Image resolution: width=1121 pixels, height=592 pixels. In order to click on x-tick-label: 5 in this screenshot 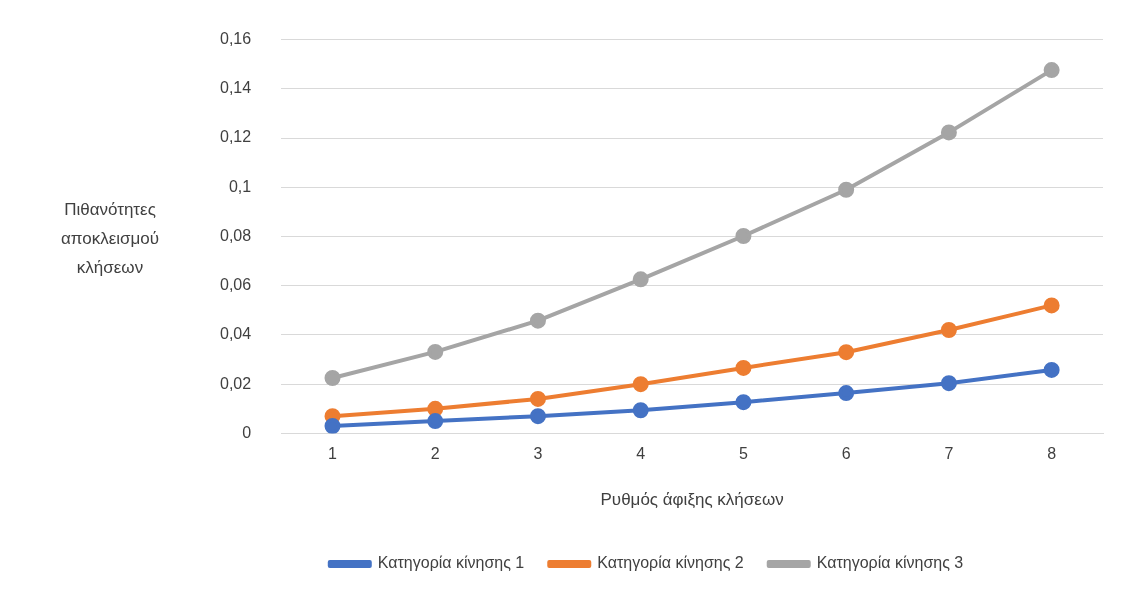, I will do `click(743, 454)`.